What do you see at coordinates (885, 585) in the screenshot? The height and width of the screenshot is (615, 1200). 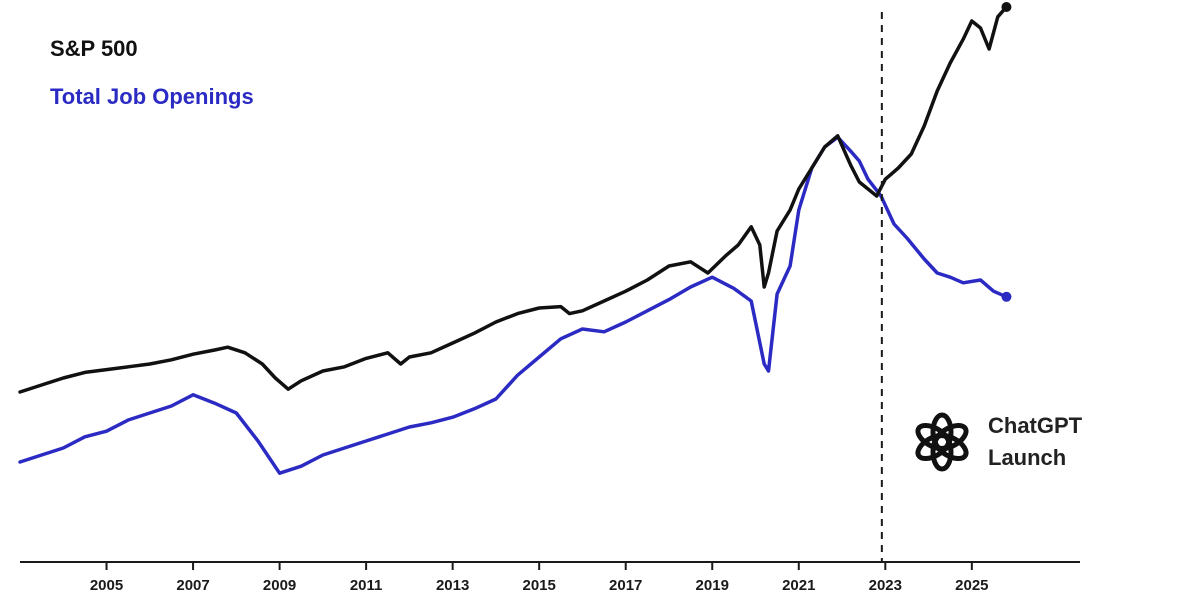 I see `x-tick-label: 2023` at bounding box center [885, 585].